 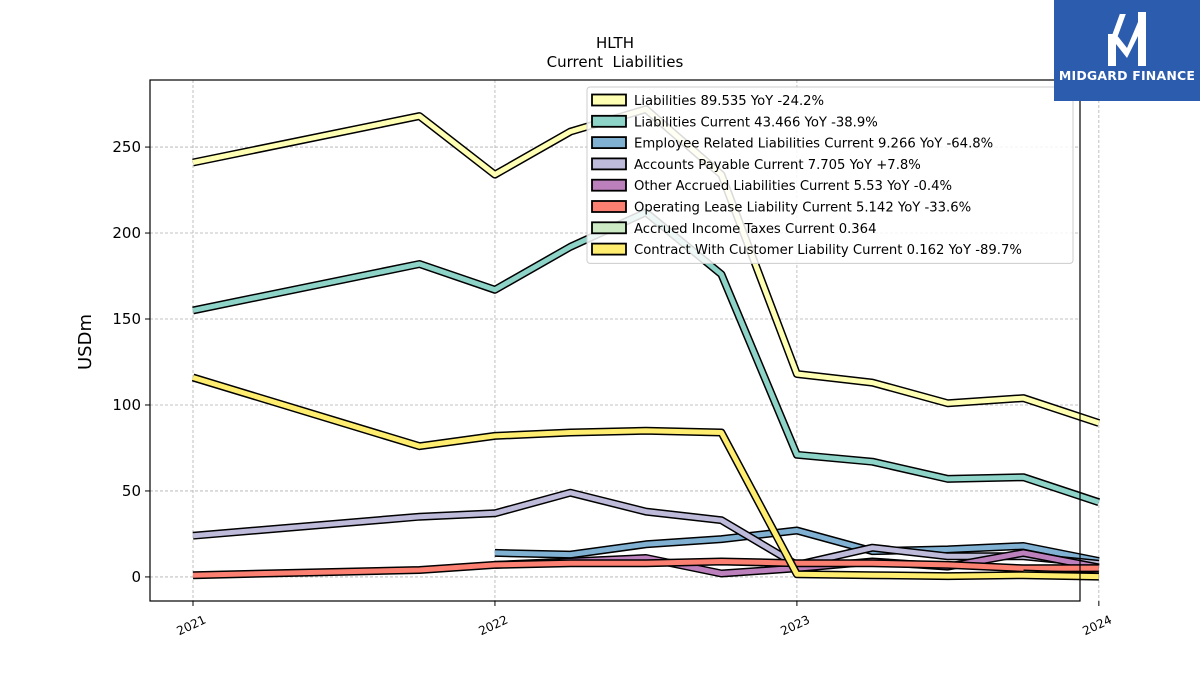 I want to click on x-tick-label: 2023, so click(x=795, y=626).